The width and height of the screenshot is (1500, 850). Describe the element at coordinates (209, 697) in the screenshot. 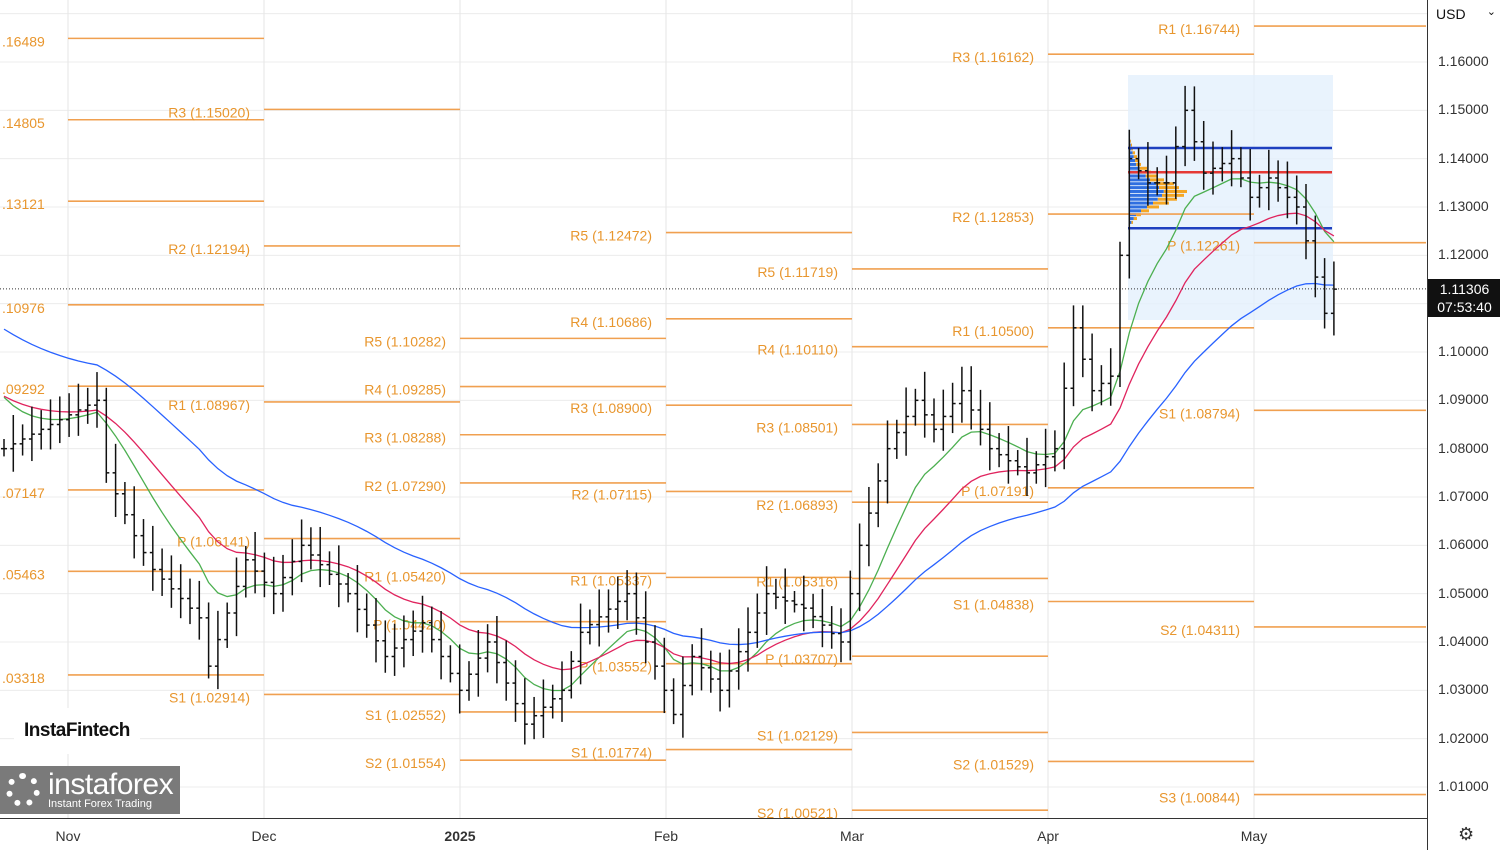

I see `pivot-level-label: S1 (1.02914)` at that location.